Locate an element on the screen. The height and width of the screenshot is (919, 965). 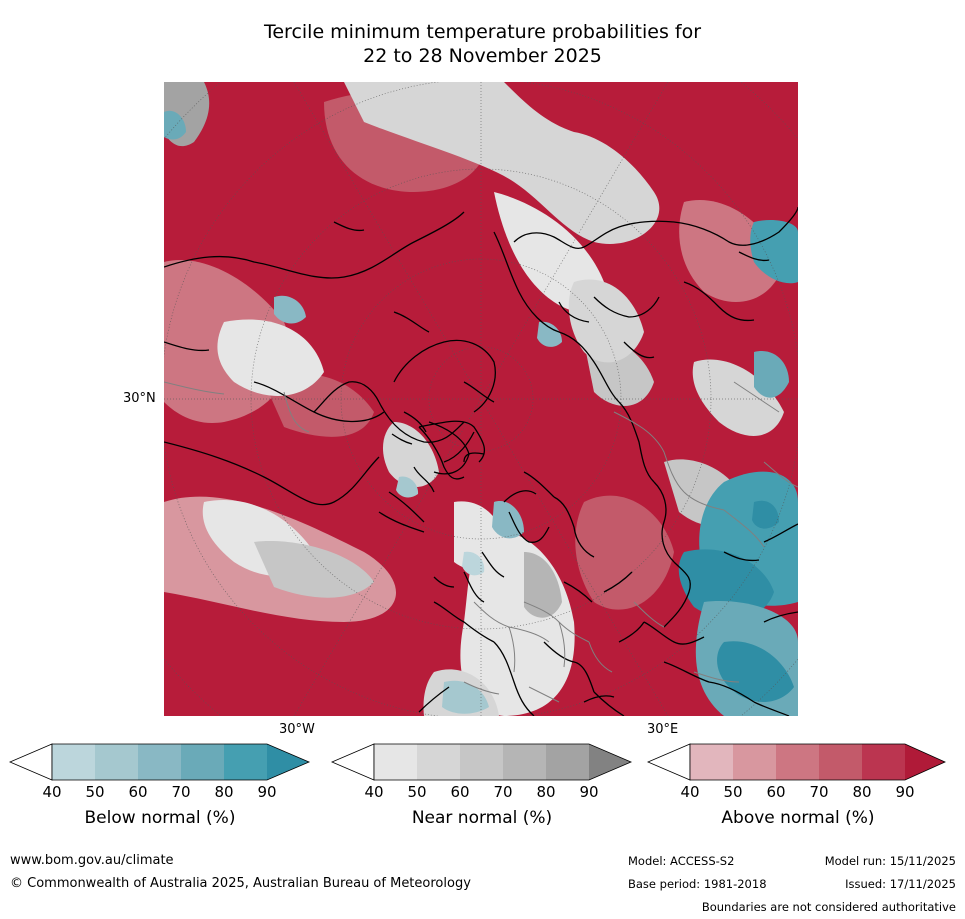
footer-issued: Issued: 17/11/2025 is located at coordinates (900, 884).